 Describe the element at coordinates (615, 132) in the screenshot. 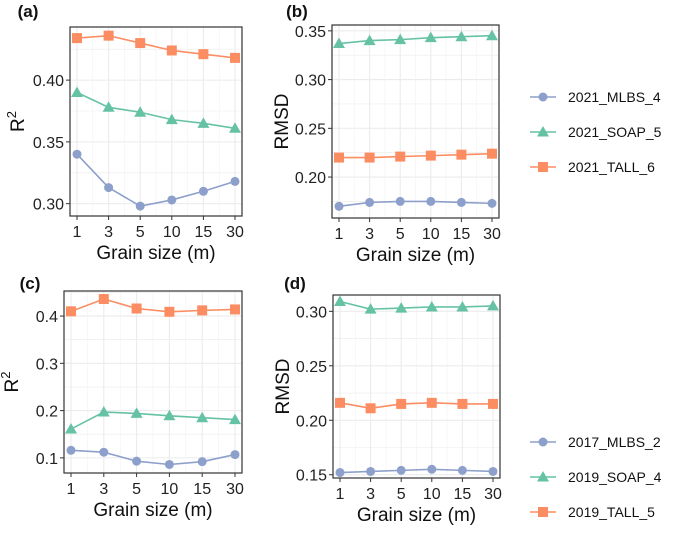

I see `legend-label: 2021_SOAP_5` at that location.